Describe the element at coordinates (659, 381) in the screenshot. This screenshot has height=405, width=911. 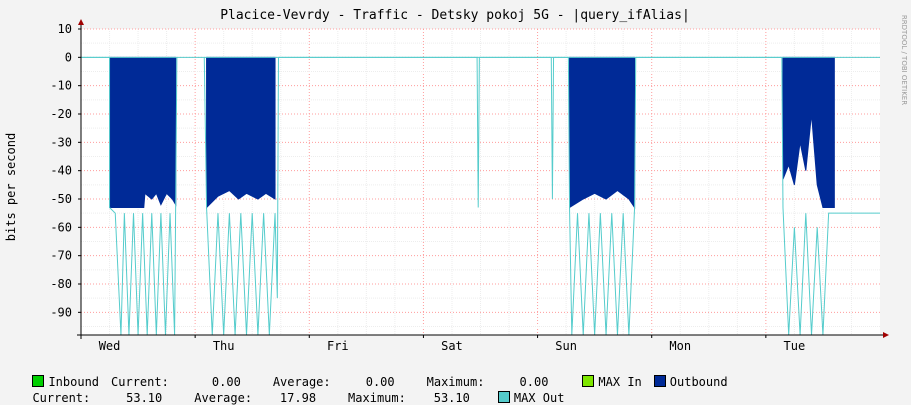
I see `outbound-swatch` at that location.